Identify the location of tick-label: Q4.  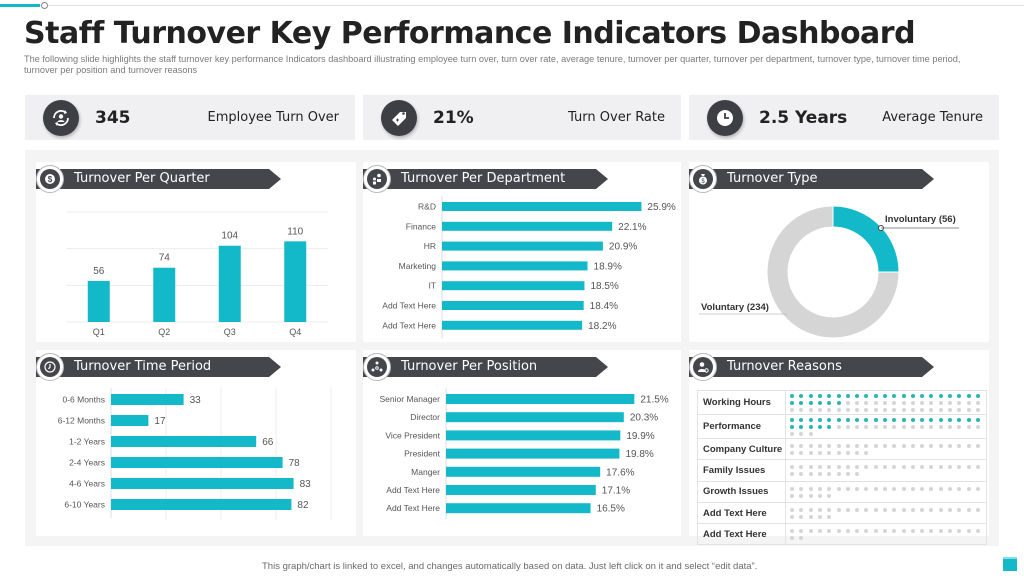
(295, 332).